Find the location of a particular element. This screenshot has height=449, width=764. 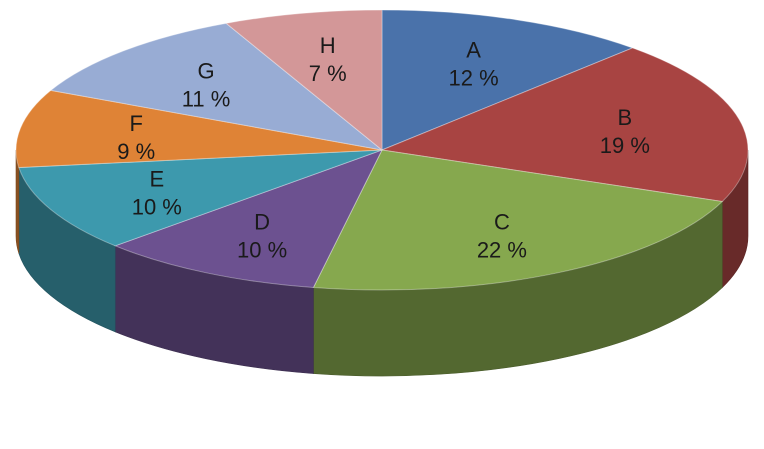

slice-label-f: F is located at coordinates (135, 123).